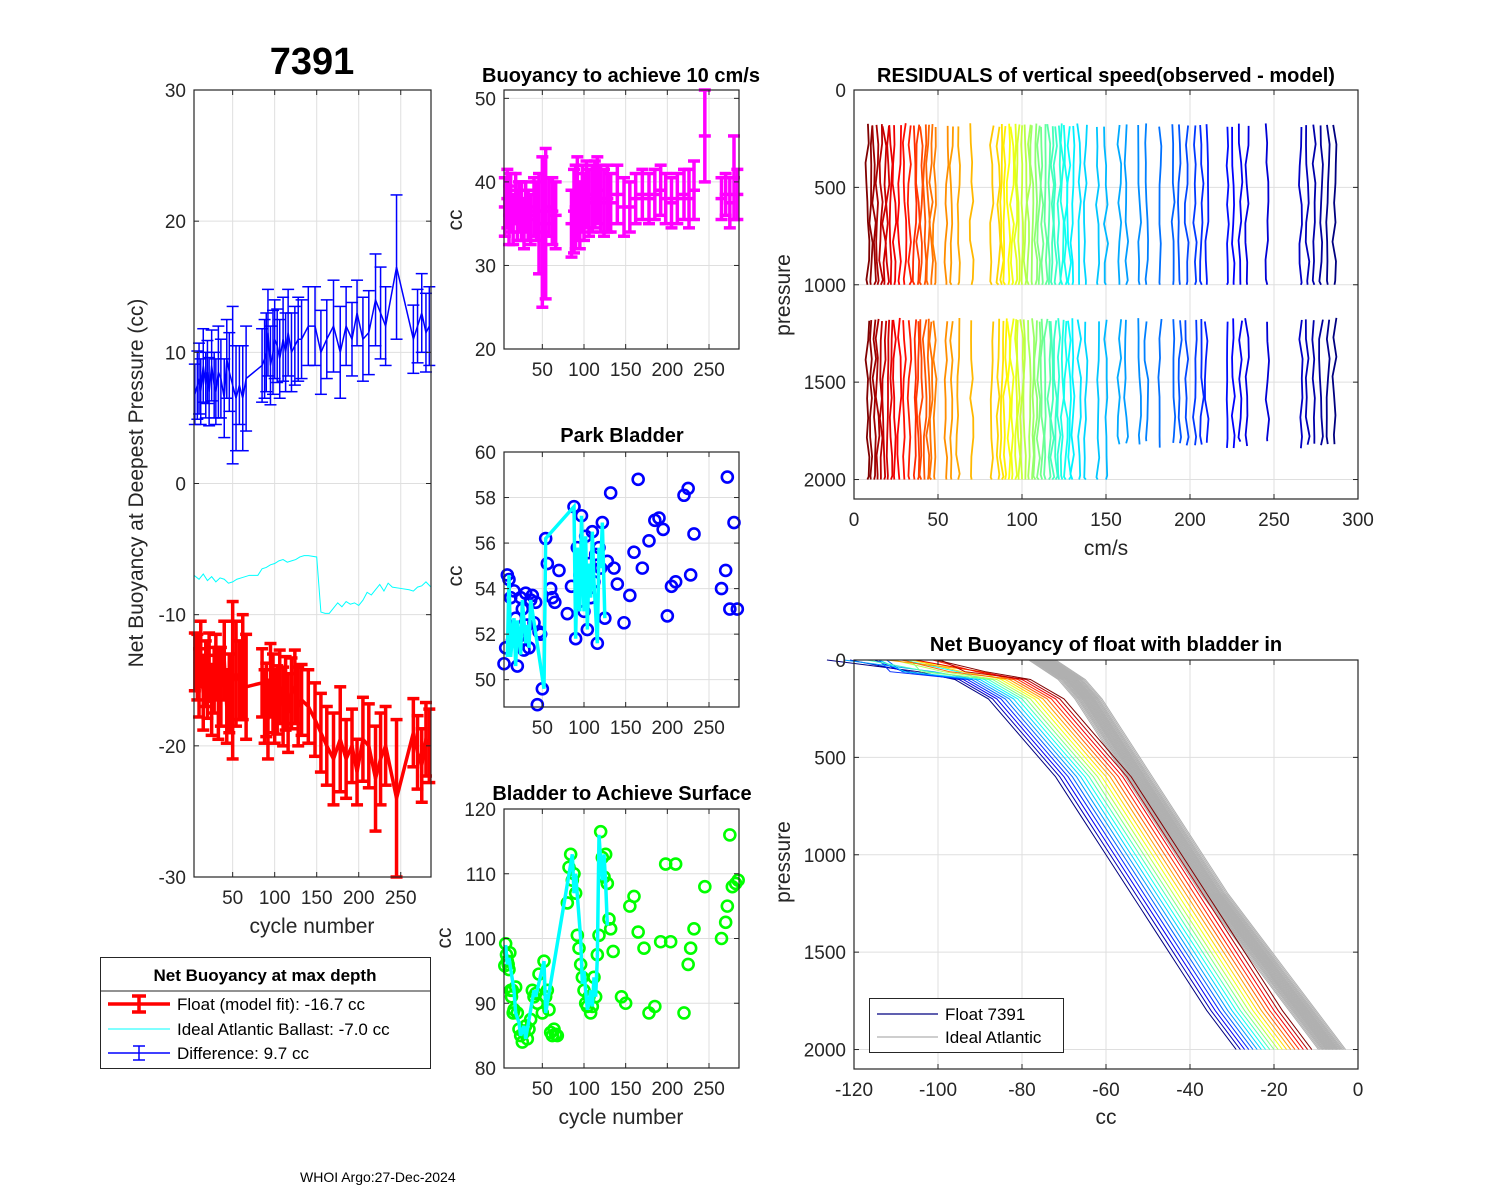 This screenshot has width=1500, height=1200. Describe the element at coordinates (556, 937) in the screenshot. I see `surface-bladder-cyan-line` at that location.